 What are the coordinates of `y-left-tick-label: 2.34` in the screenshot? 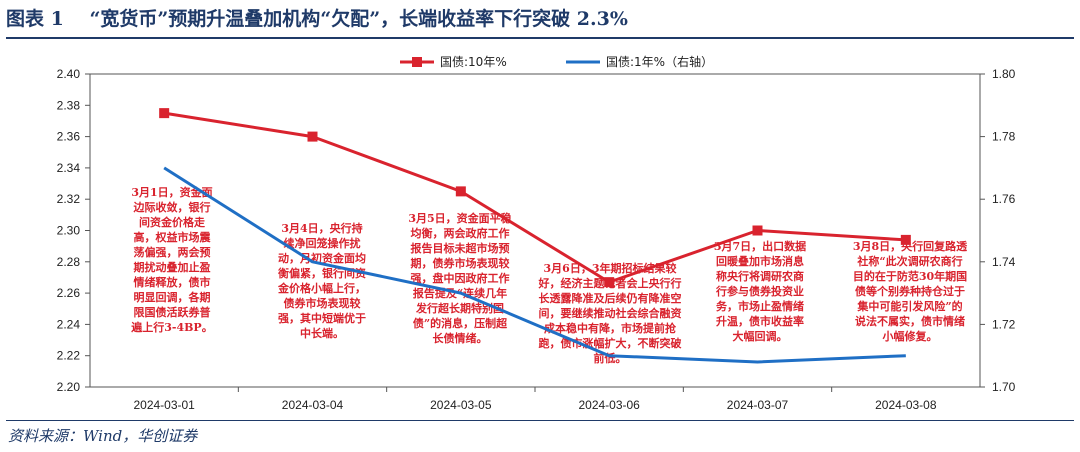 It's located at (69, 168).